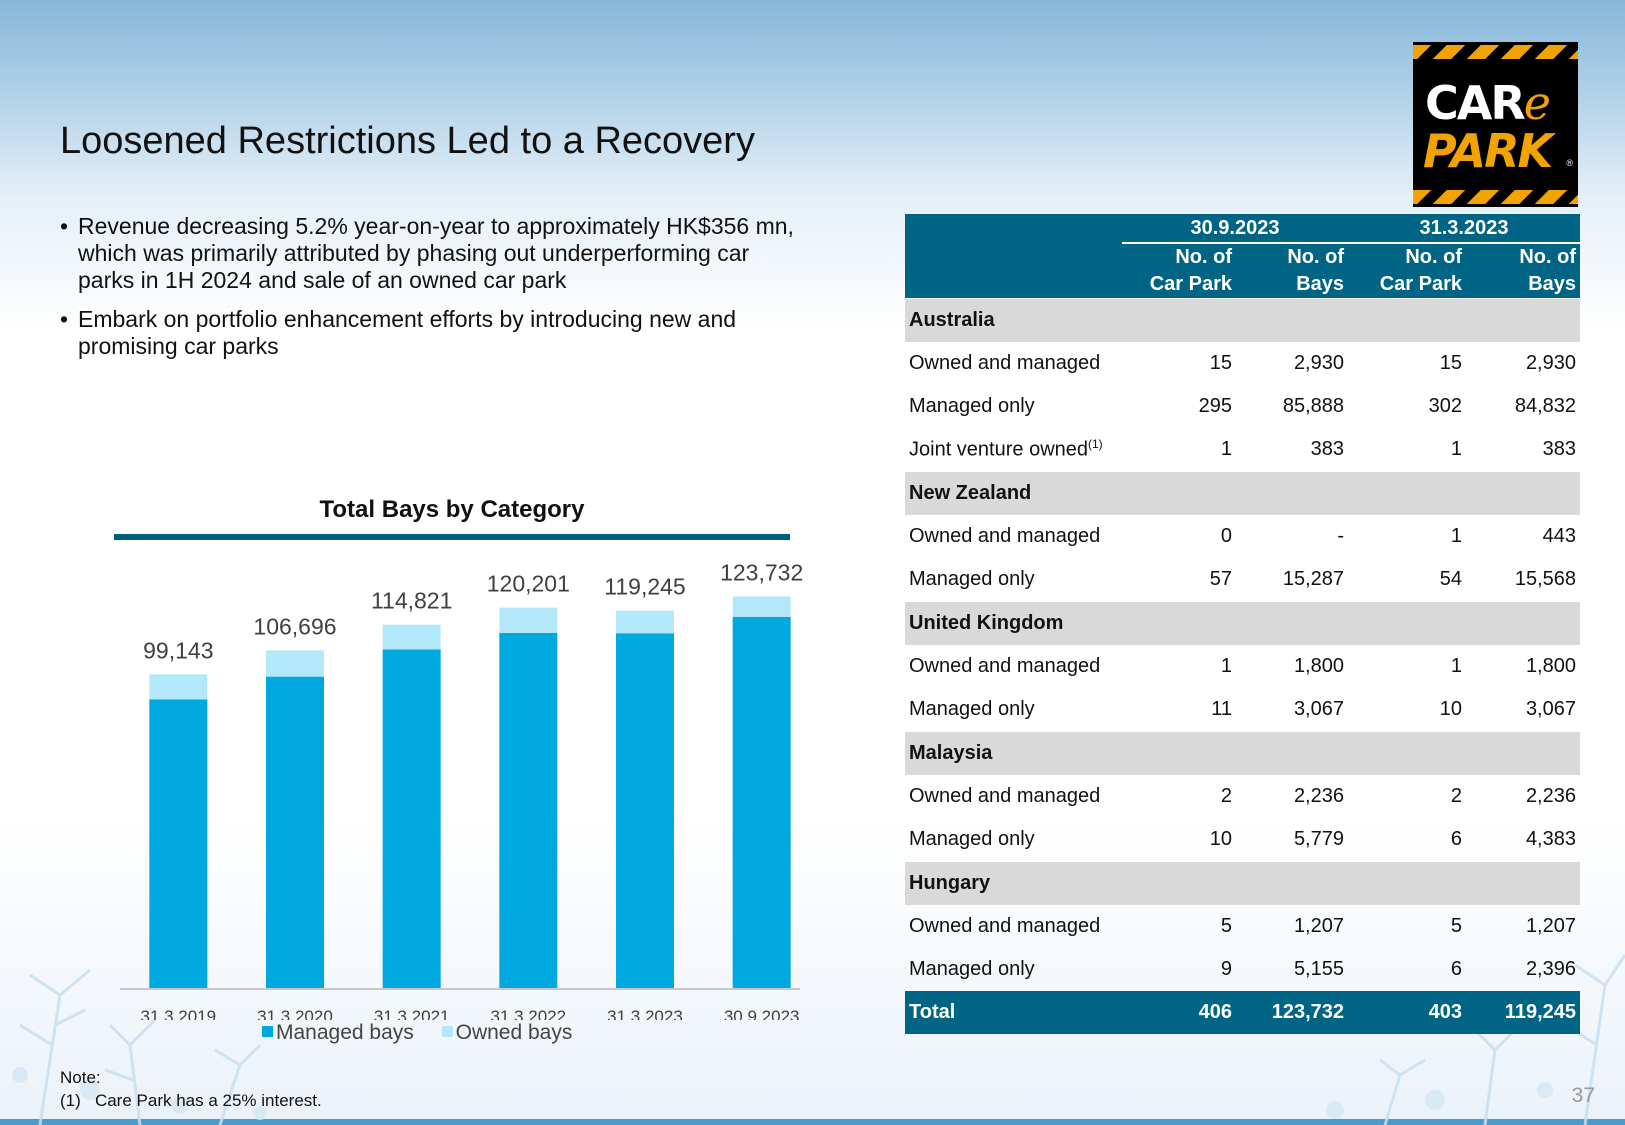 This screenshot has width=1625, height=1125. I want to click on table-row: Managed only 11 3,067 10 3,067, so click(1242, 709).